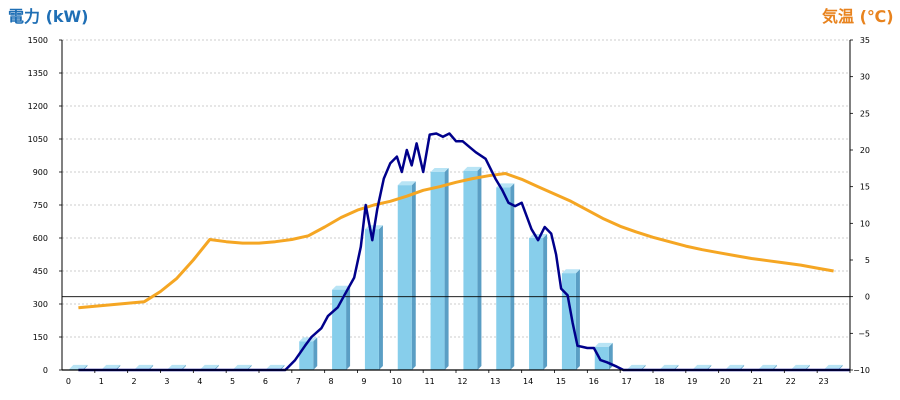 The image size is (900, 400). I want to click on x-tick-label: 1, so click(101, 381).